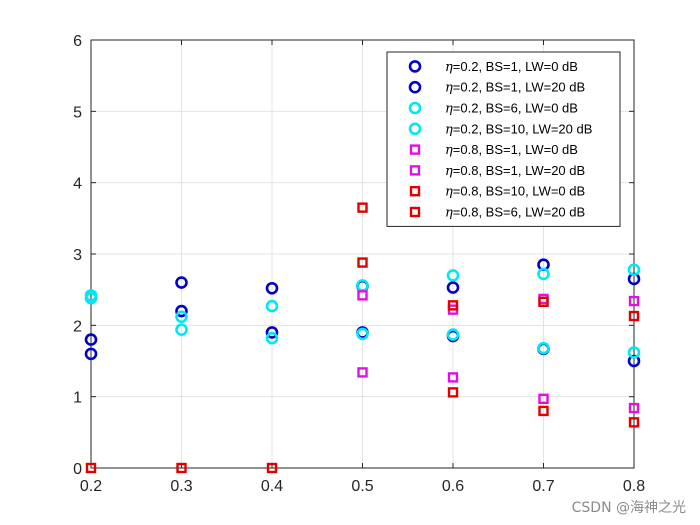 The width and height of the screenshot is (700, 525). I want to click on y-tick-label: 1, so click(77, 398).